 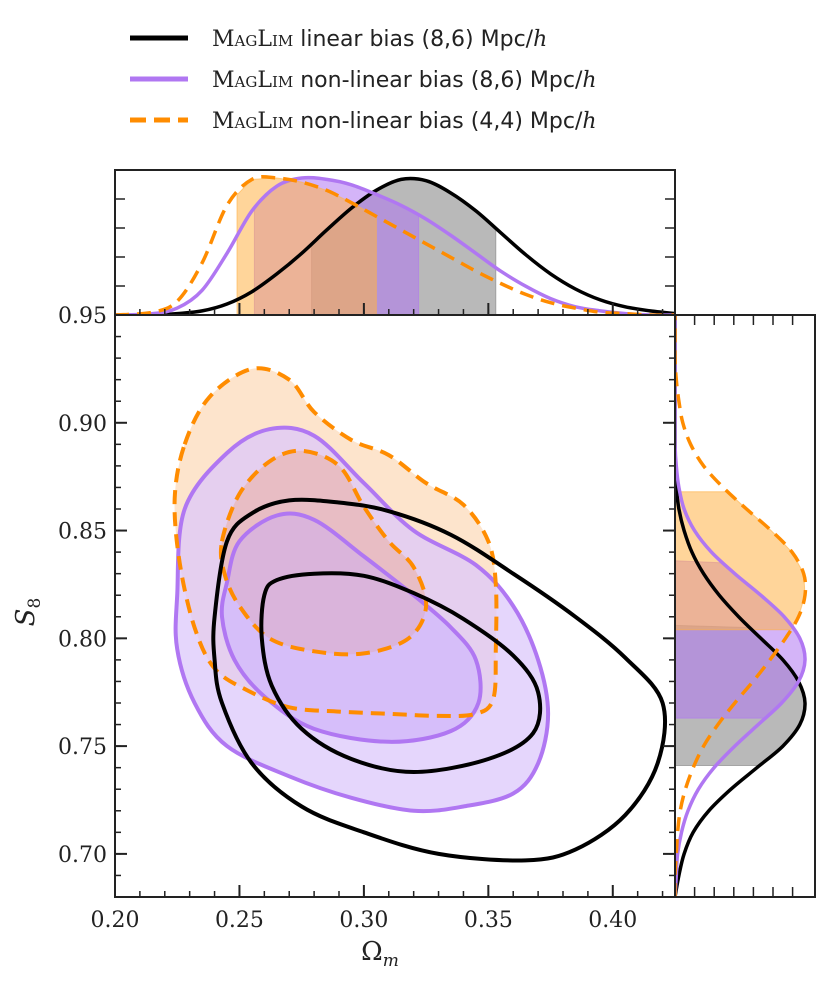 I want to click on x-axis-label: Ωm, so click(x=380, y=954).